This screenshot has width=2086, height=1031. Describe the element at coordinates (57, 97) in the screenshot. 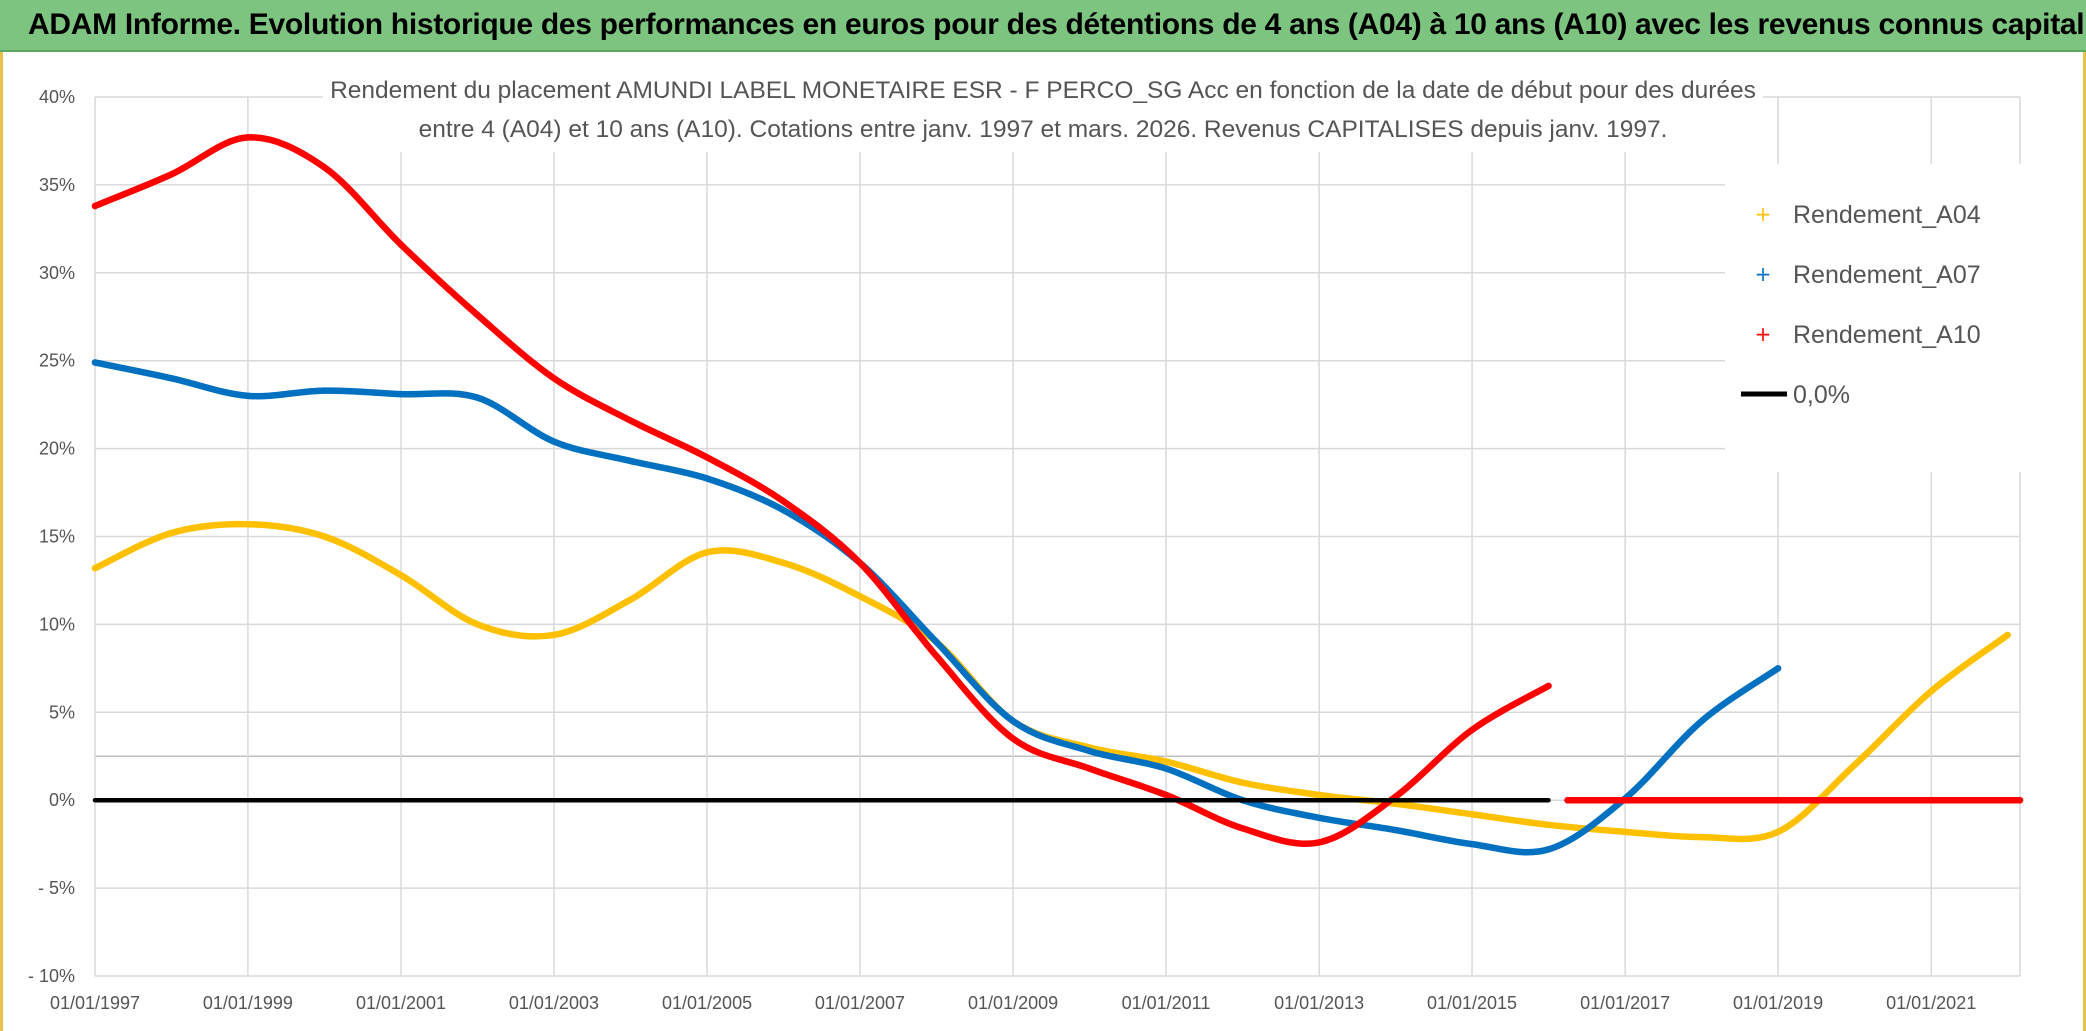

I see `y-tick-label: 40%` at that location.